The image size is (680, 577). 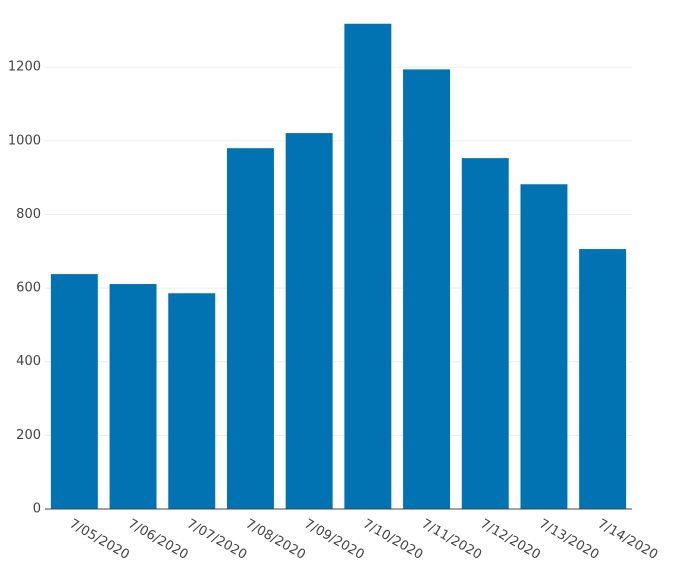 I want to click on y-tick-label: 400, so click(x=28, y=361).